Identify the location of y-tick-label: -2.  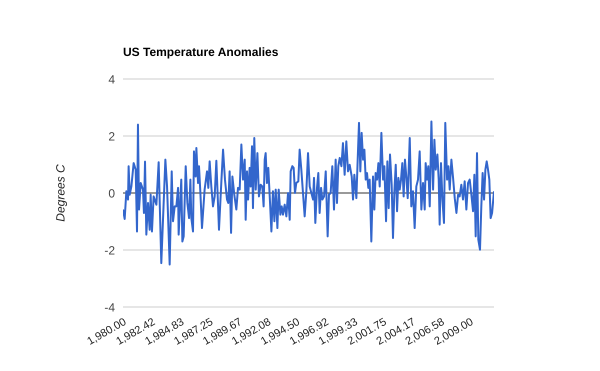
(110, 250).